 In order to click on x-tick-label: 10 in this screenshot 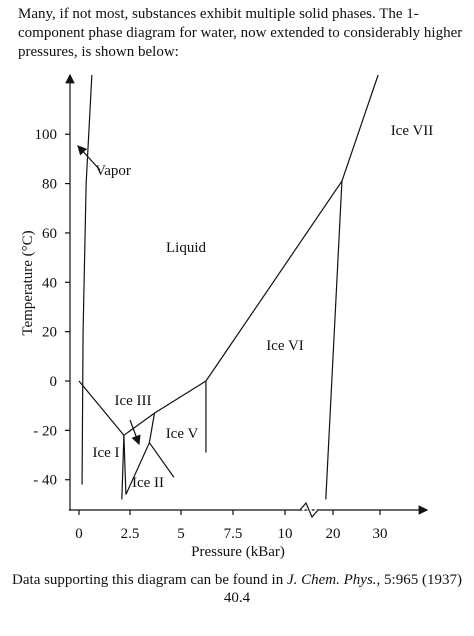, I will do `click(285, 534)`.